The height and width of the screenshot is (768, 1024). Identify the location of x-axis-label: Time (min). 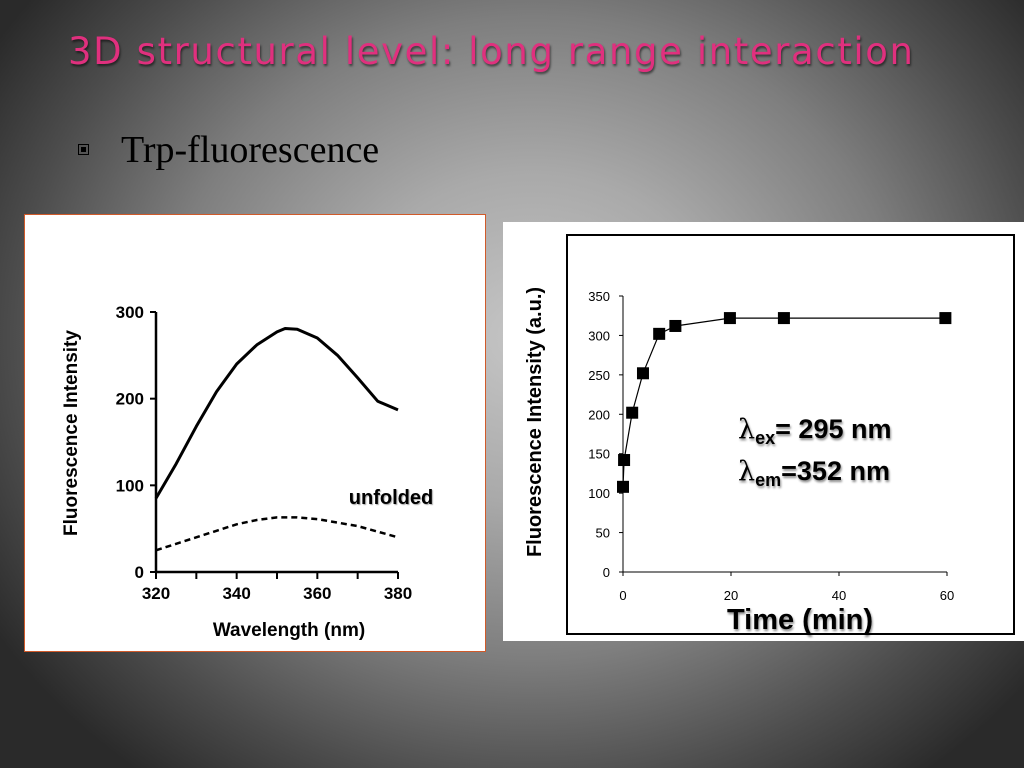
(800, 620).